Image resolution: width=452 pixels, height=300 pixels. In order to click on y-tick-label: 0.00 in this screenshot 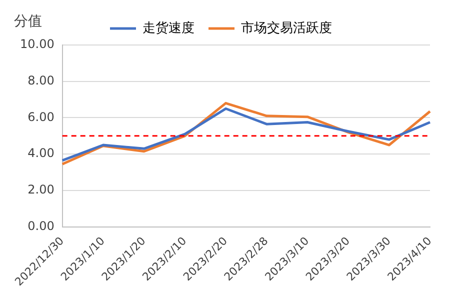, I will do `click(41, 225)`.